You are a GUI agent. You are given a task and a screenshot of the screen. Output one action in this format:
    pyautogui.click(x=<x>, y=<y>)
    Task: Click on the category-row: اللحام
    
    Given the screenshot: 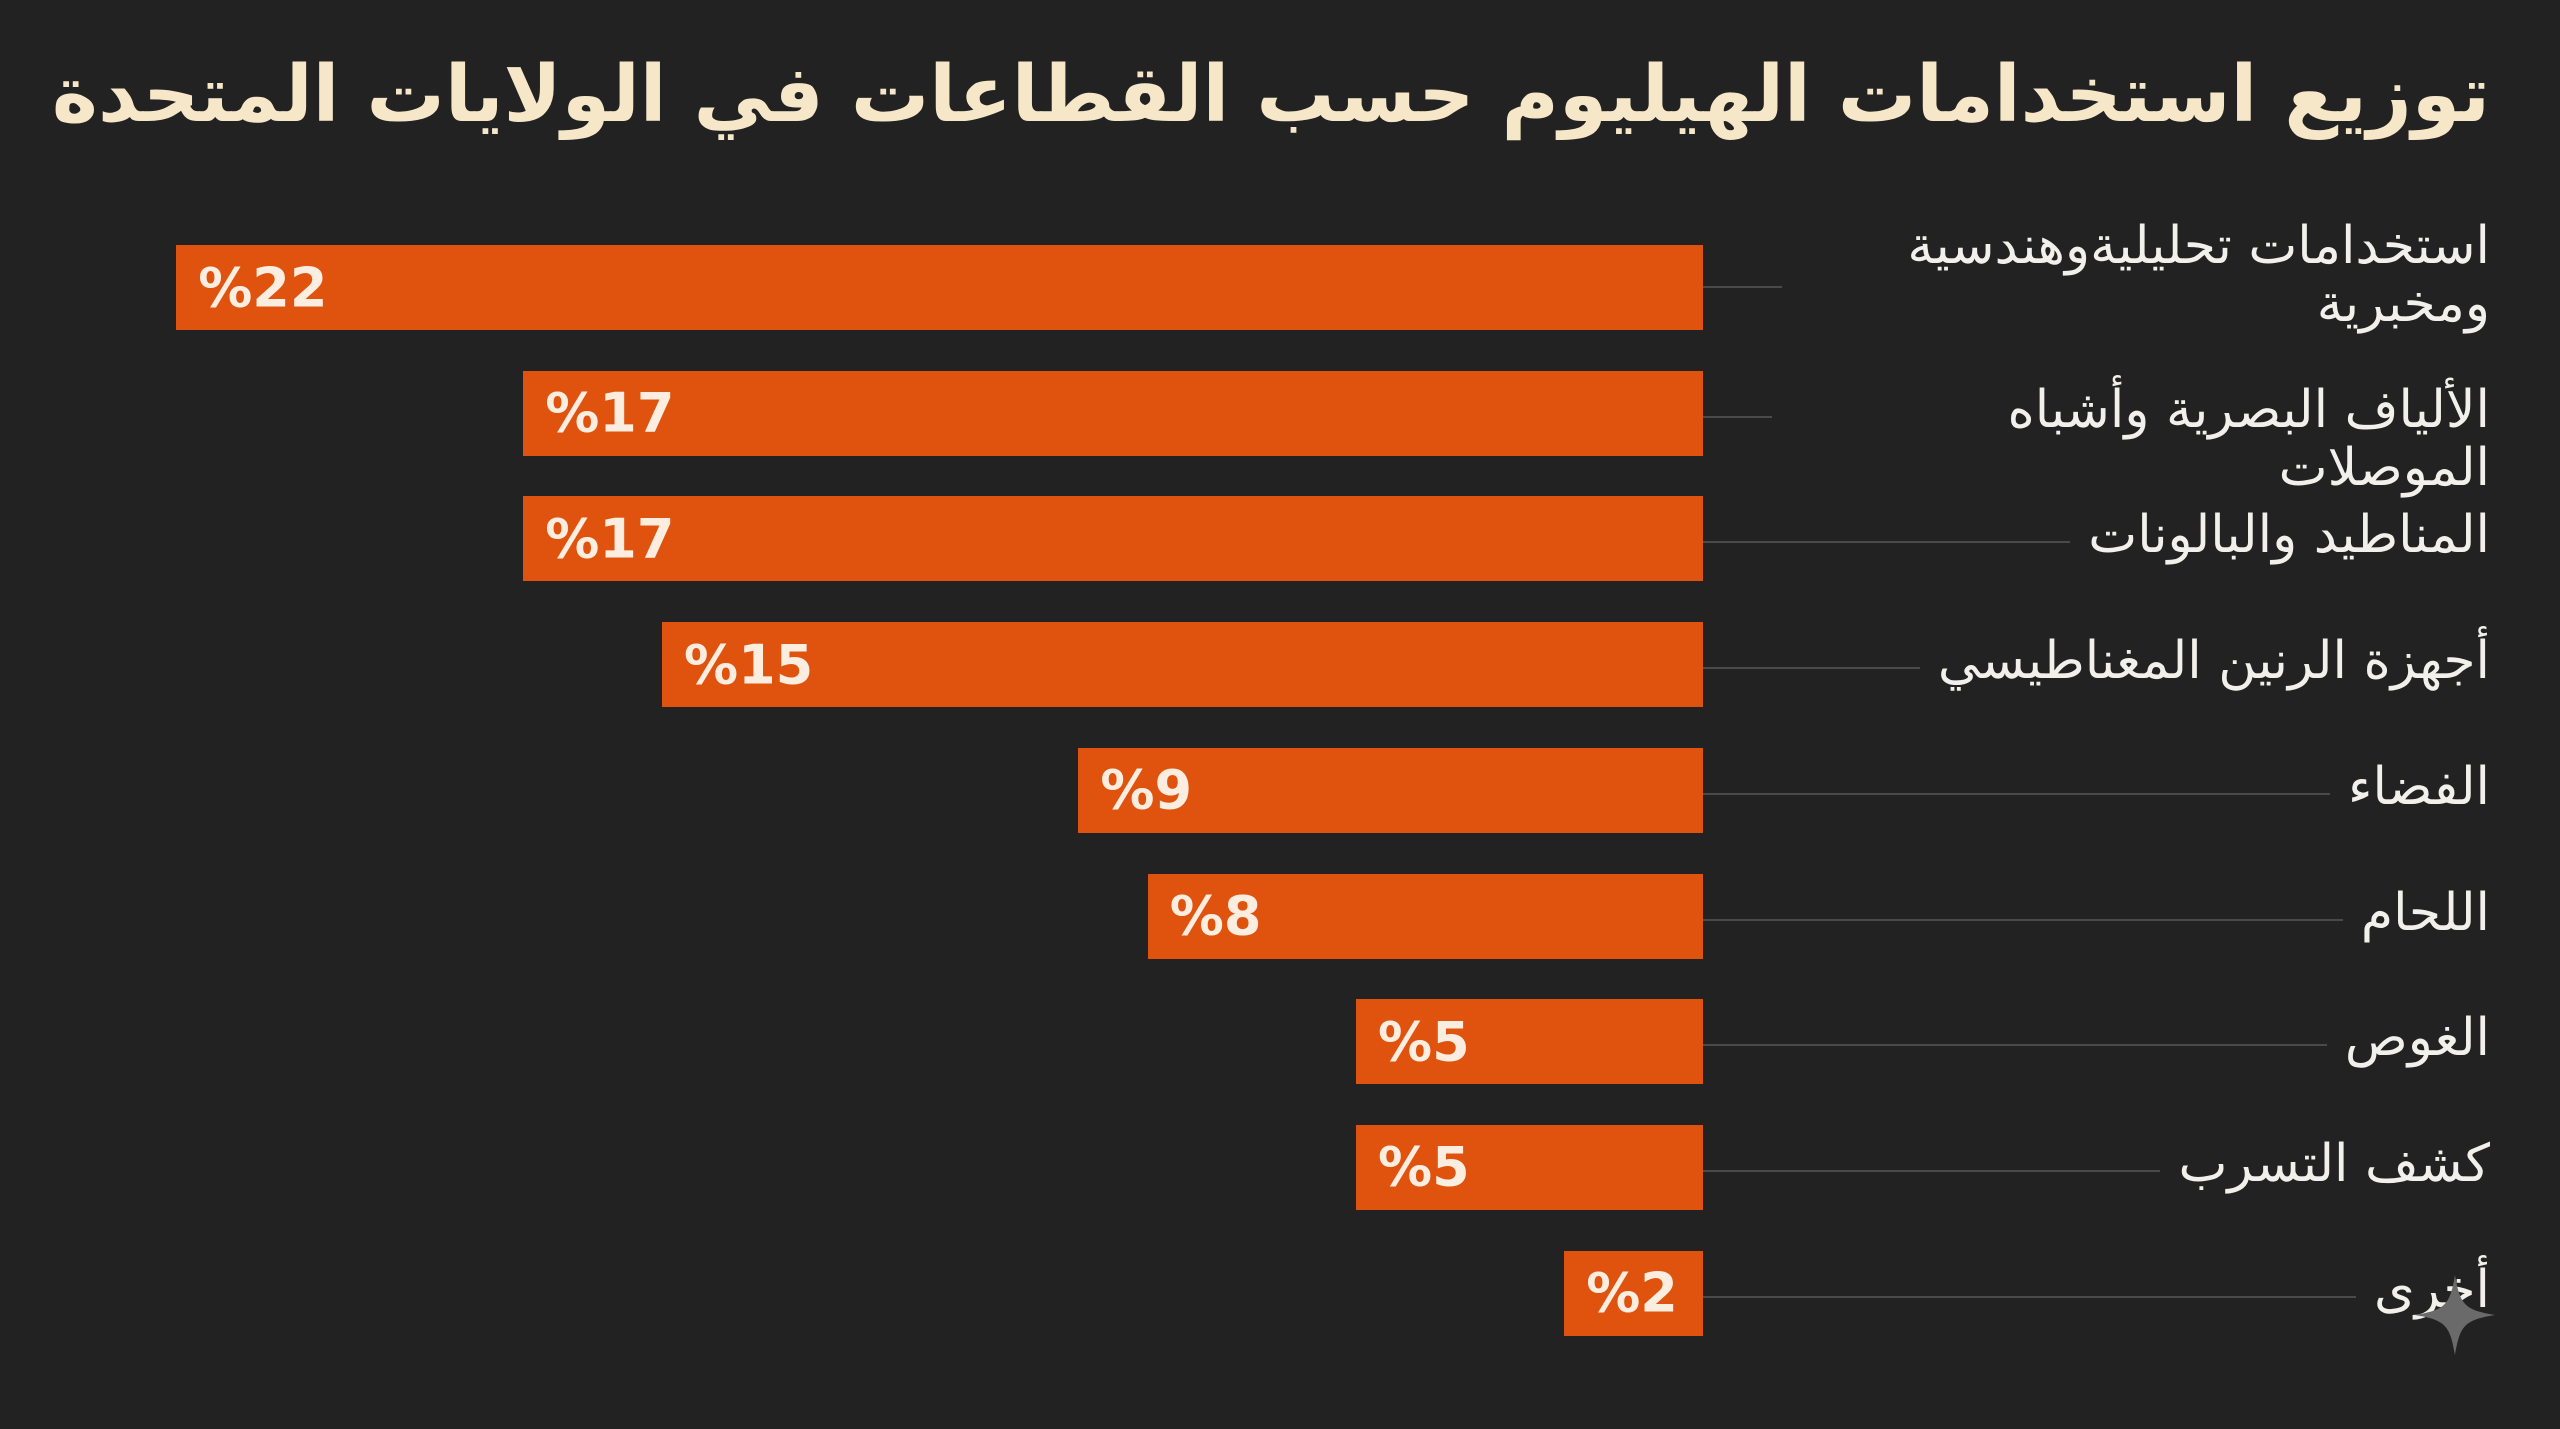 What is the action you would take?
    pyautogui.click(x=2096, y=913)
    